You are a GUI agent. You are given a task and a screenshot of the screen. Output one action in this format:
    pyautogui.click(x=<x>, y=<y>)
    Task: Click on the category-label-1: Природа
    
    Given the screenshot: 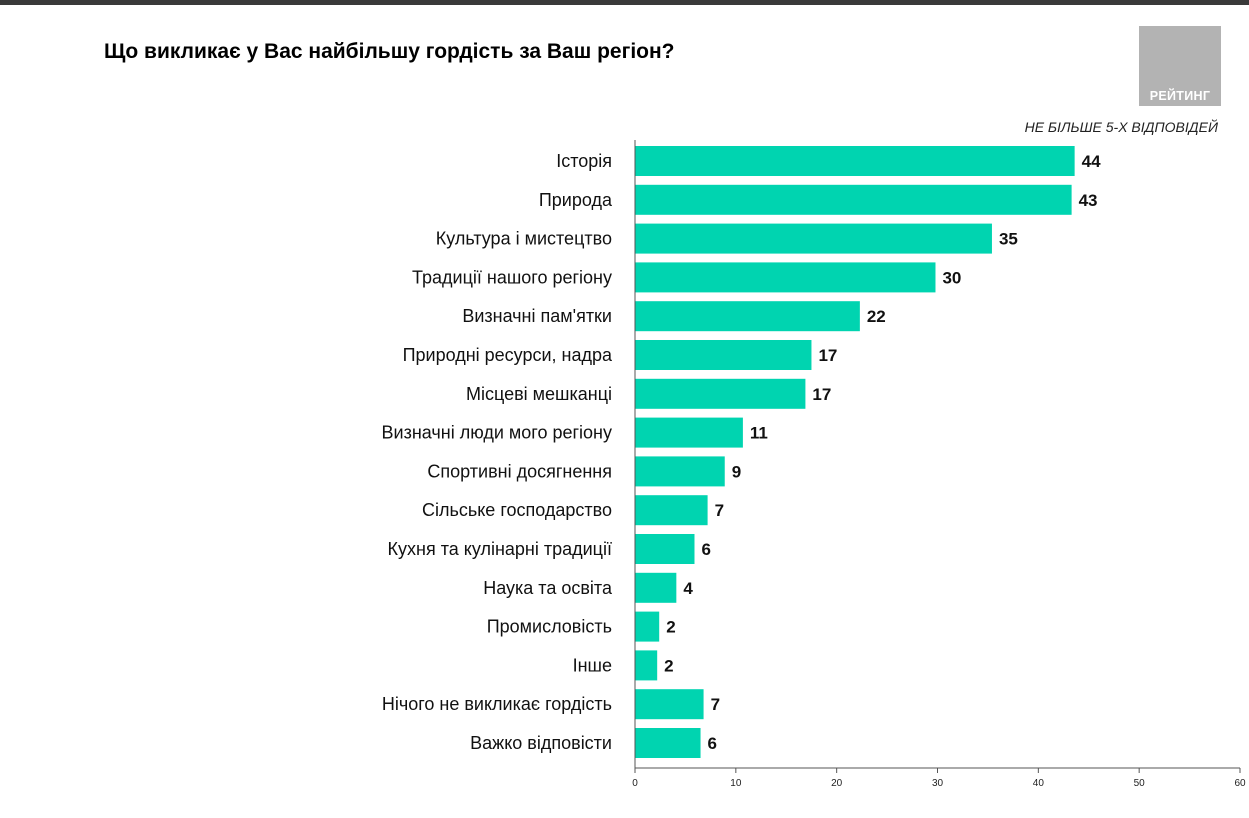 What is the action you would take?
    pyautogui.click(x=576, y=200)
    